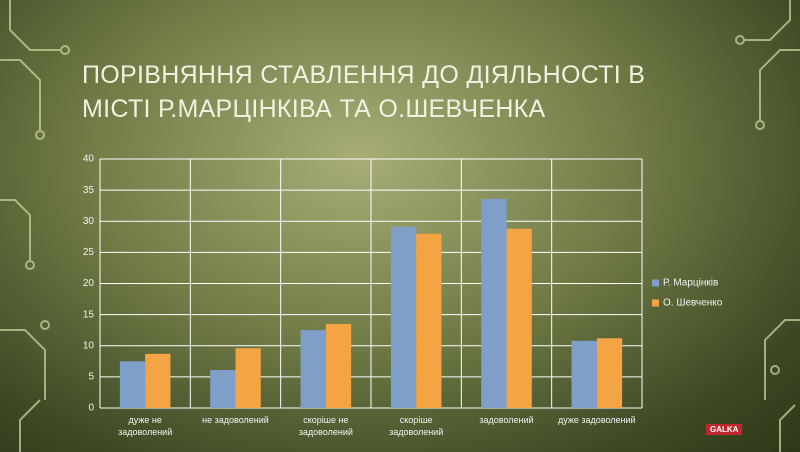 This screenshot has width=800, height=452. What do you see at coordinates (724, 429) in the screenshot?
I see `logo: GALKA` at bounding box center [724, 429].